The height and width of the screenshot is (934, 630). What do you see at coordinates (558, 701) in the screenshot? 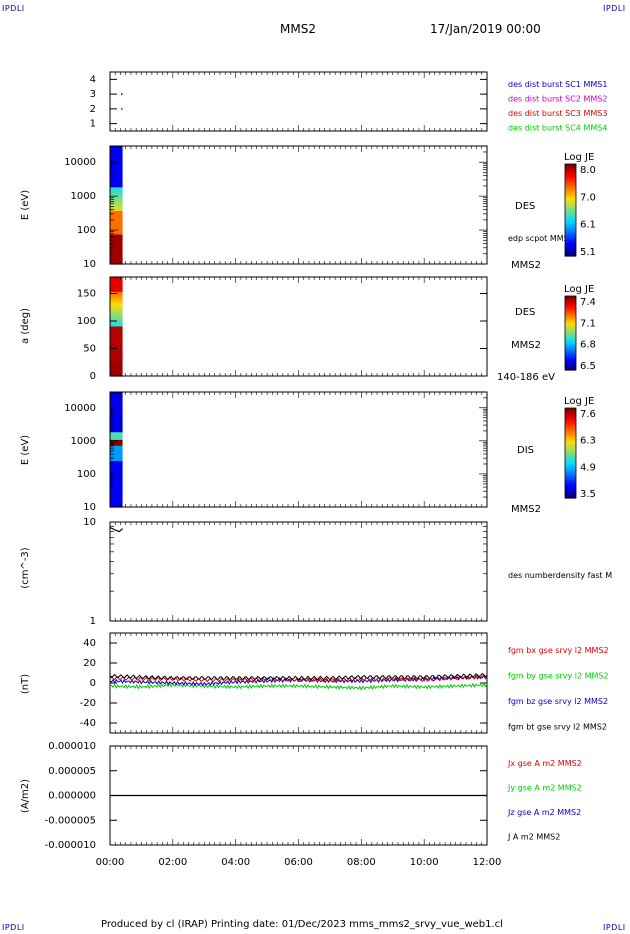
I see `bfield-legend-item: fgm bz gse srvy l2 MMS2` at bounding box center [558, 701].